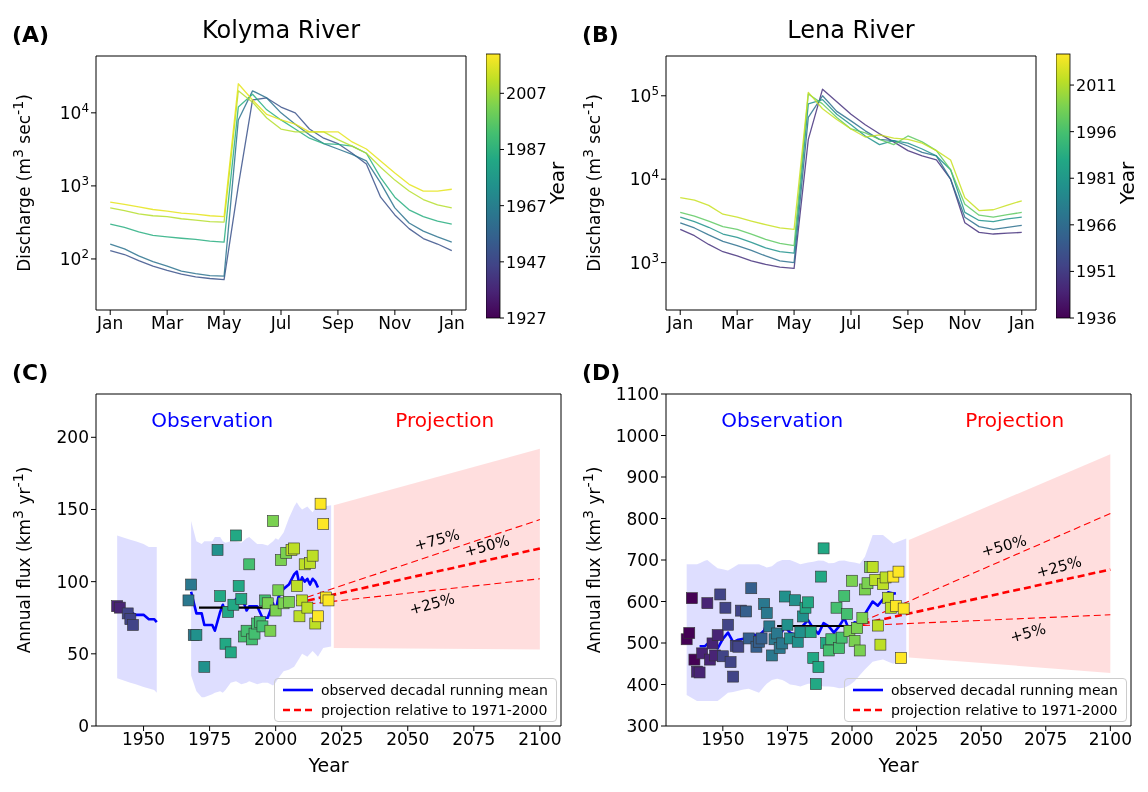 Image resolution: width=1148 pixels, height=792 pixels. Describe the element at coordinates (281, 30) in the screenshot. I see `chart-subtitle: Kolyma River` at that location.